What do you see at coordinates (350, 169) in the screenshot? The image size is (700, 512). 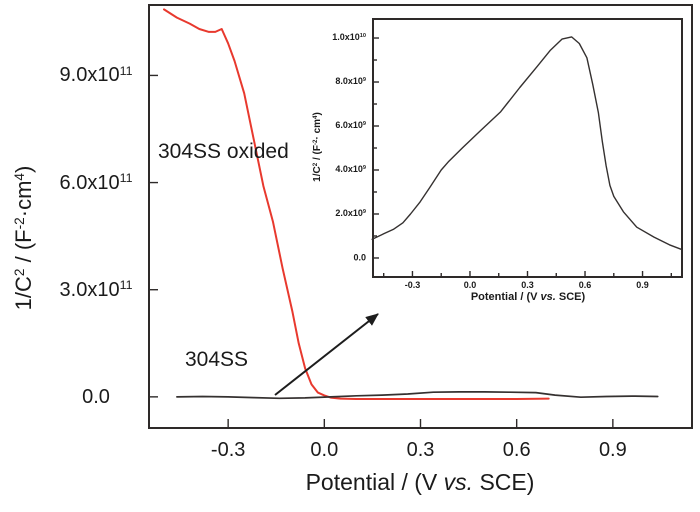 I see `y-tick-label: 4.0x10⁹` at bounding box center [350, 169].